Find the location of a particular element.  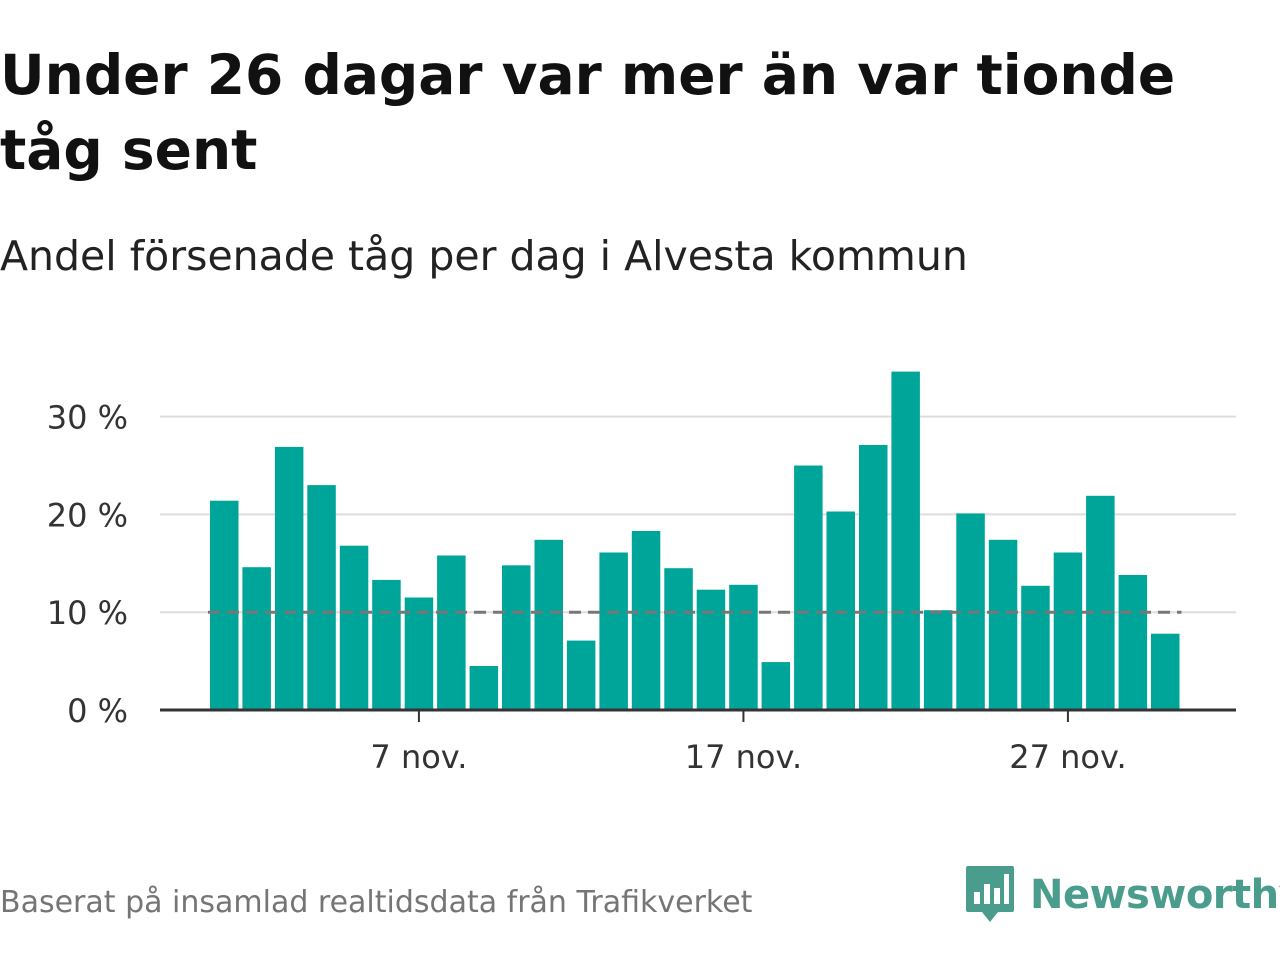

y-tick-label: 20 % is located at coordinates (87, 515).